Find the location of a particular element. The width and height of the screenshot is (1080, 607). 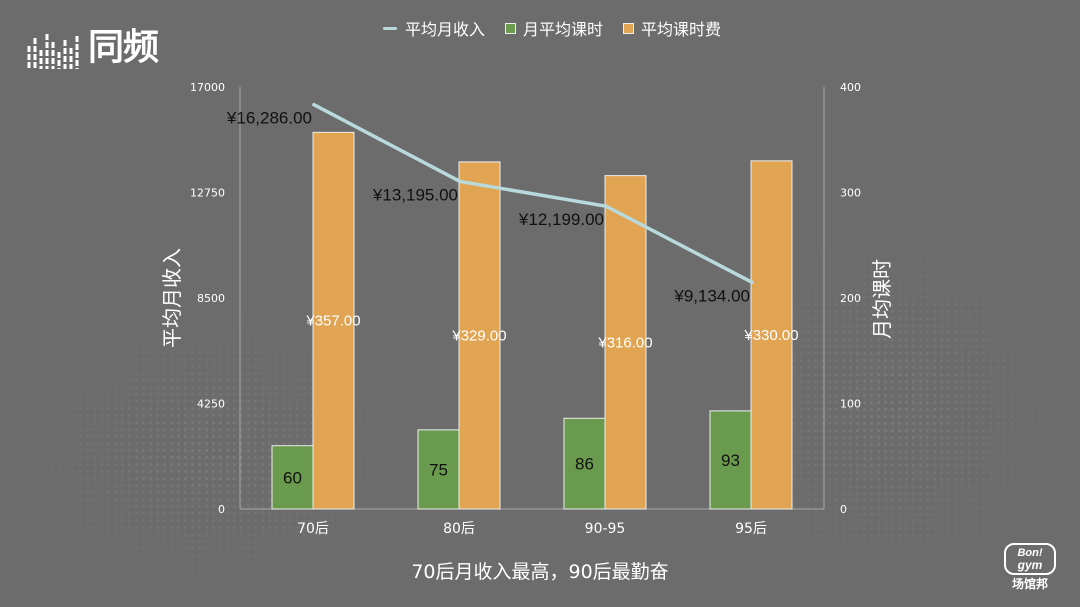

monthly-income-line is located at coordinates (533, 193).